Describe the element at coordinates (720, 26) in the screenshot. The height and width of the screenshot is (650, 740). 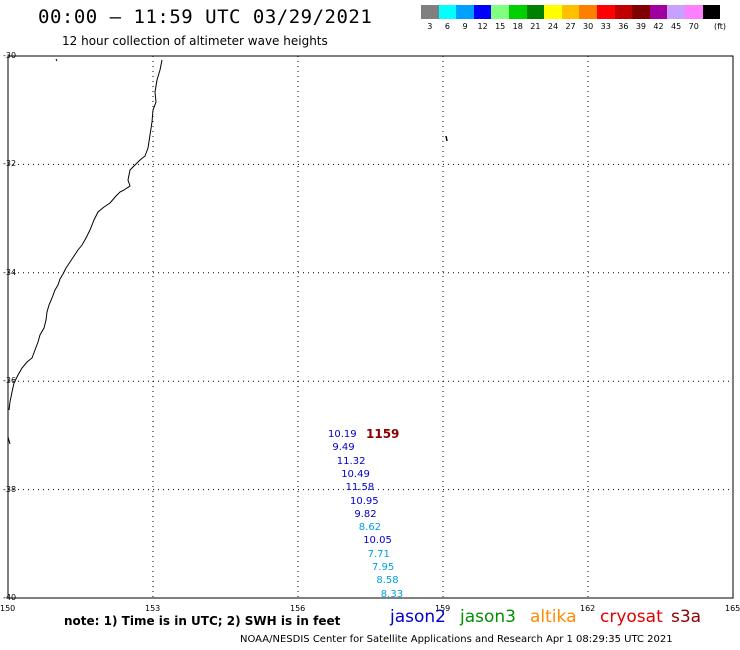
I see `color-scale-unit: (ft)` at that location.